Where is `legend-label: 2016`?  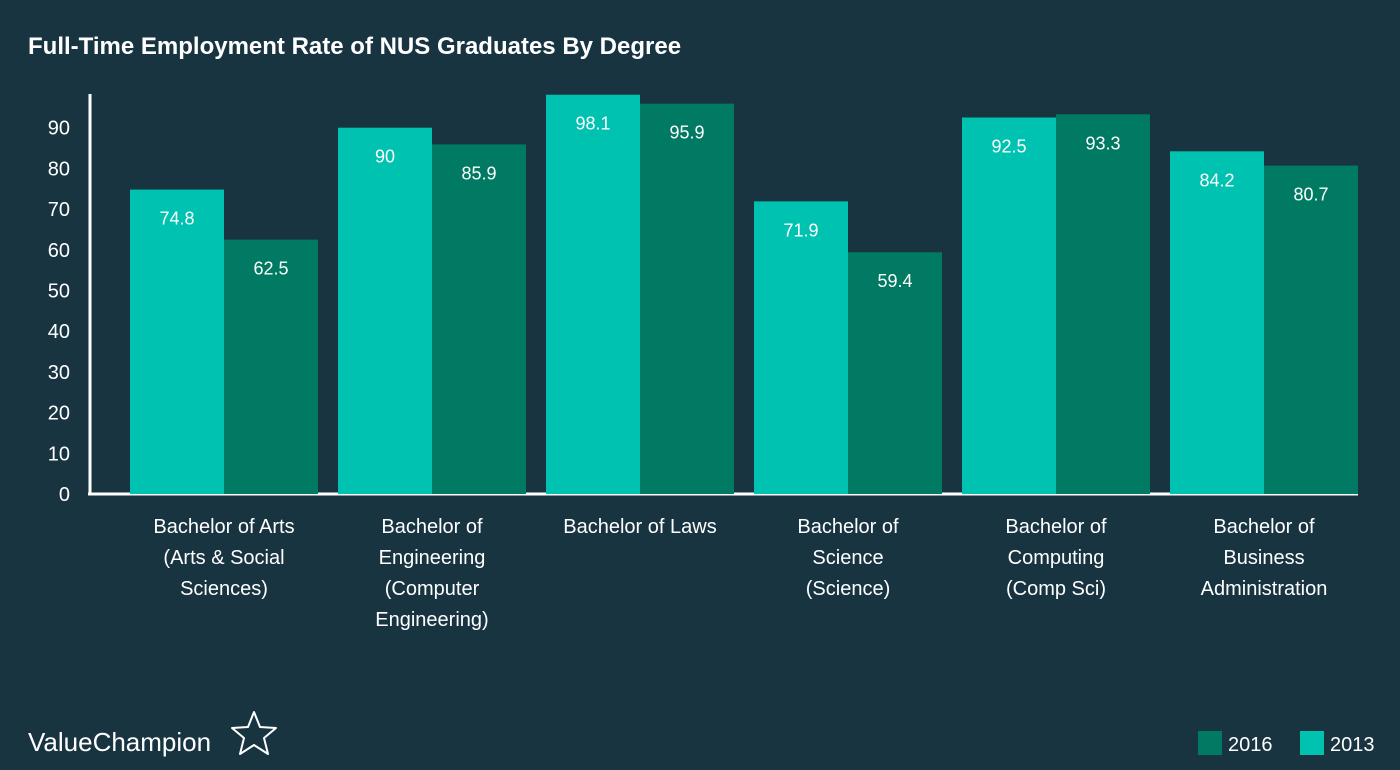 legend-label: 2016 is located at coordinates (1250, 745).